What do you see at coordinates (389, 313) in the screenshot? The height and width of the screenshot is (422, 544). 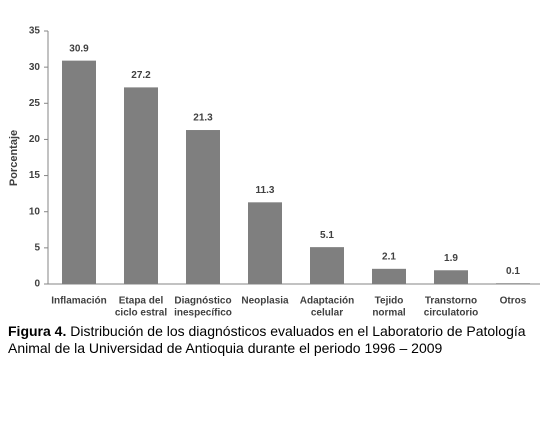 I see `x-tick-label: normal` at bounding box center [389, 313].